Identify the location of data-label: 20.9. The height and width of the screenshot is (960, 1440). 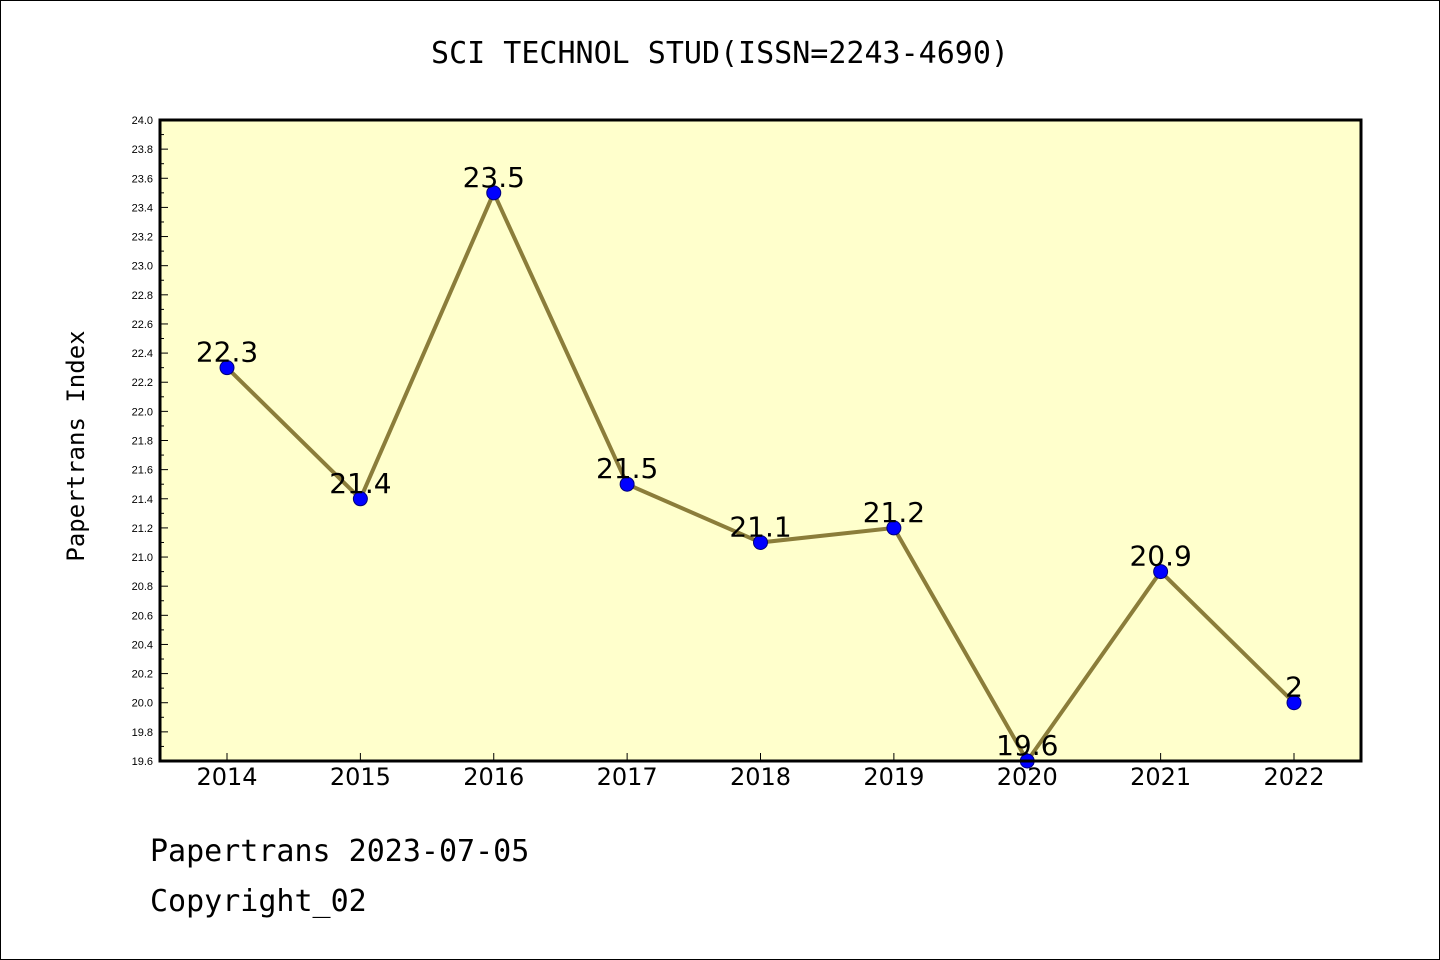
(1160, 556).